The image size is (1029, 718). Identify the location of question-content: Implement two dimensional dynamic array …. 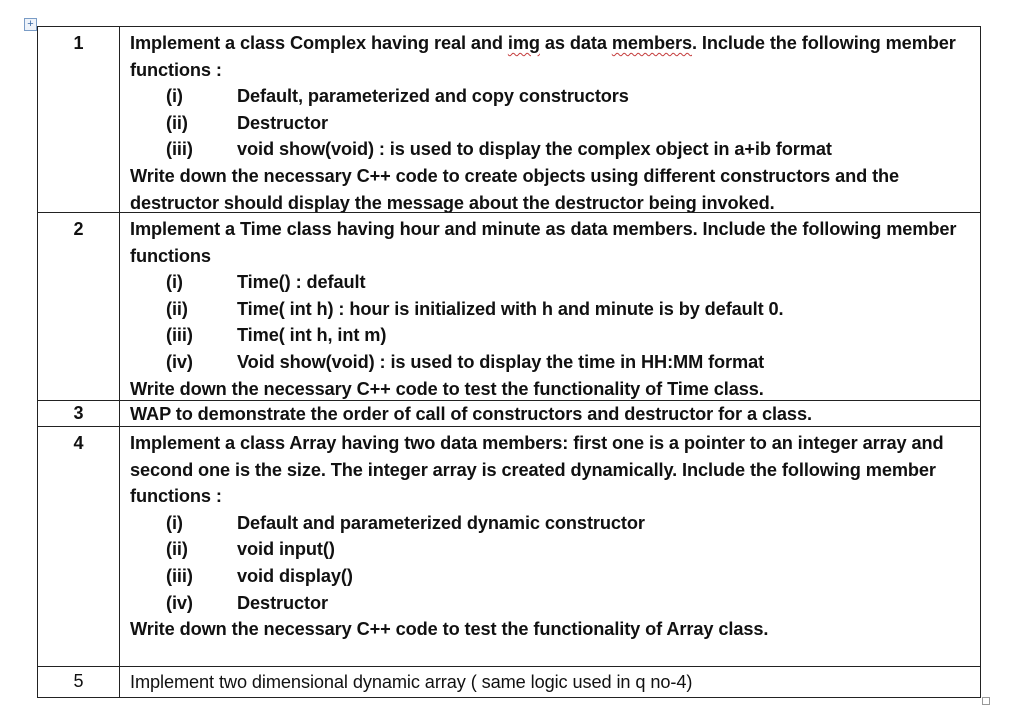
(550, 682).